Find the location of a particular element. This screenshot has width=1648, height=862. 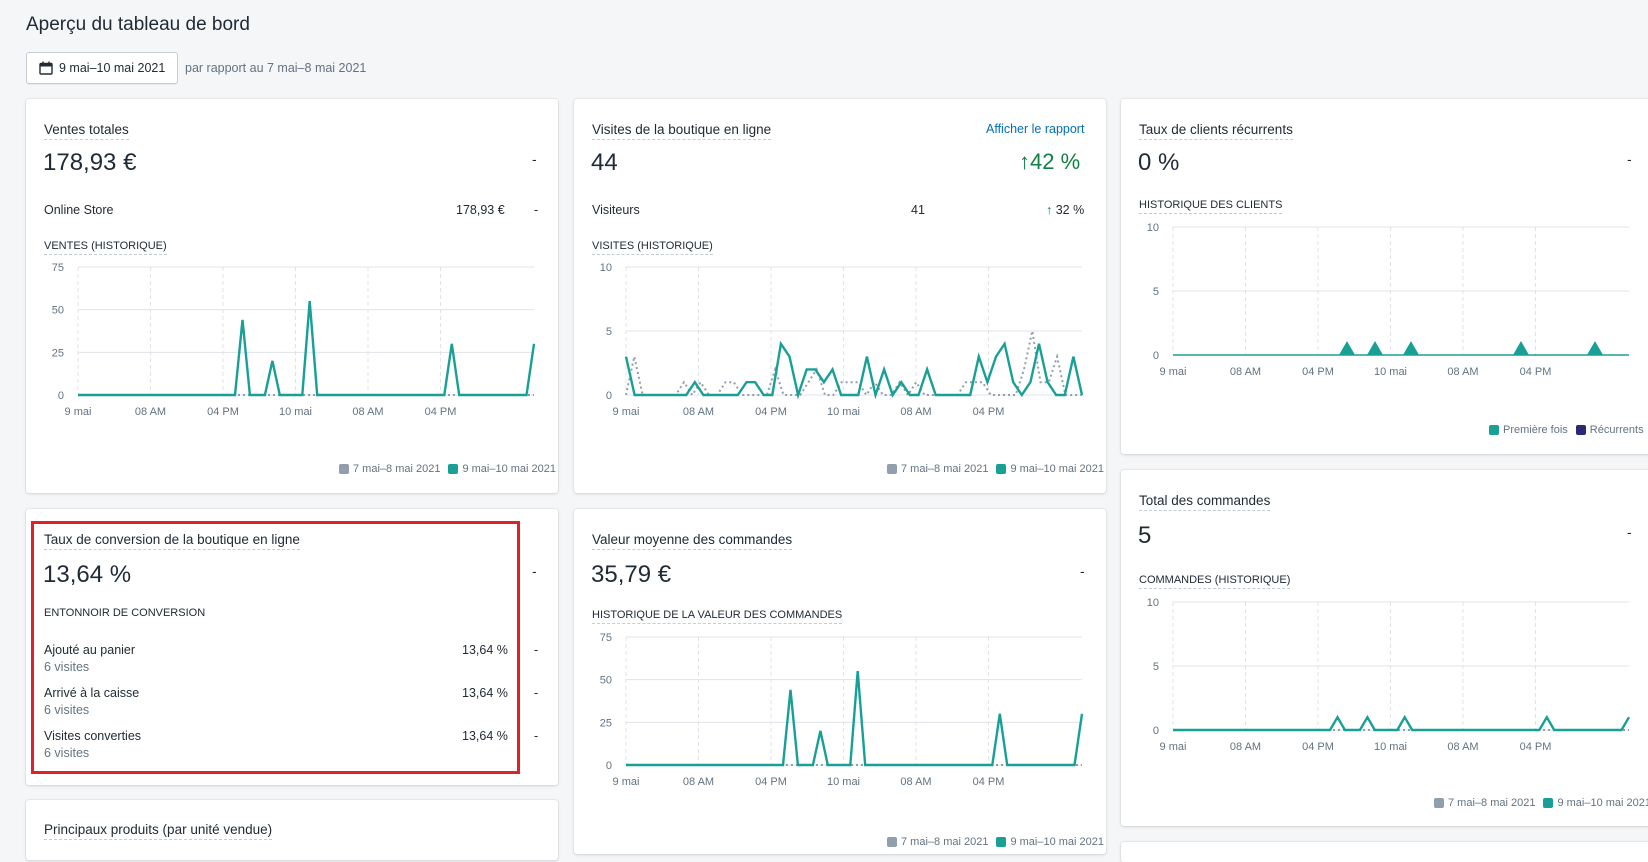

aov-chart: 75 50 25 09 mai 08 AM 04 PM 10 mai 08 AM 04 PM is located at coordinates (840, 719).